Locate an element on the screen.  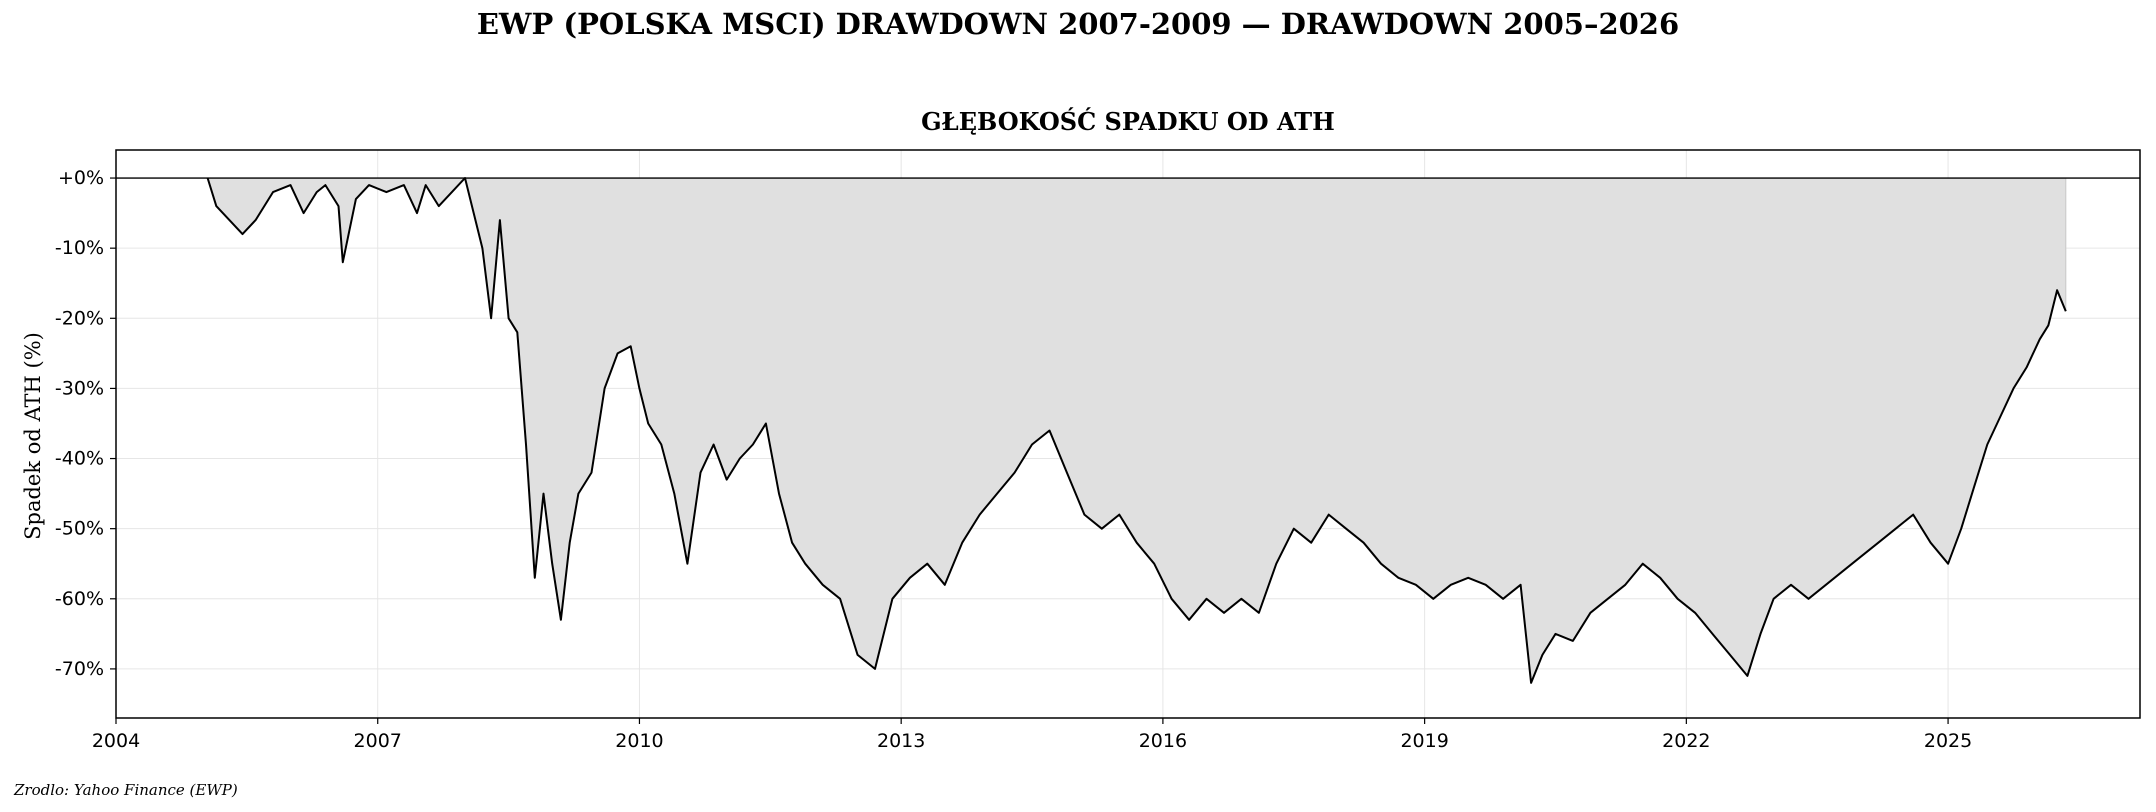
y-tick-label: -40% is located at coordinates (79, 459).